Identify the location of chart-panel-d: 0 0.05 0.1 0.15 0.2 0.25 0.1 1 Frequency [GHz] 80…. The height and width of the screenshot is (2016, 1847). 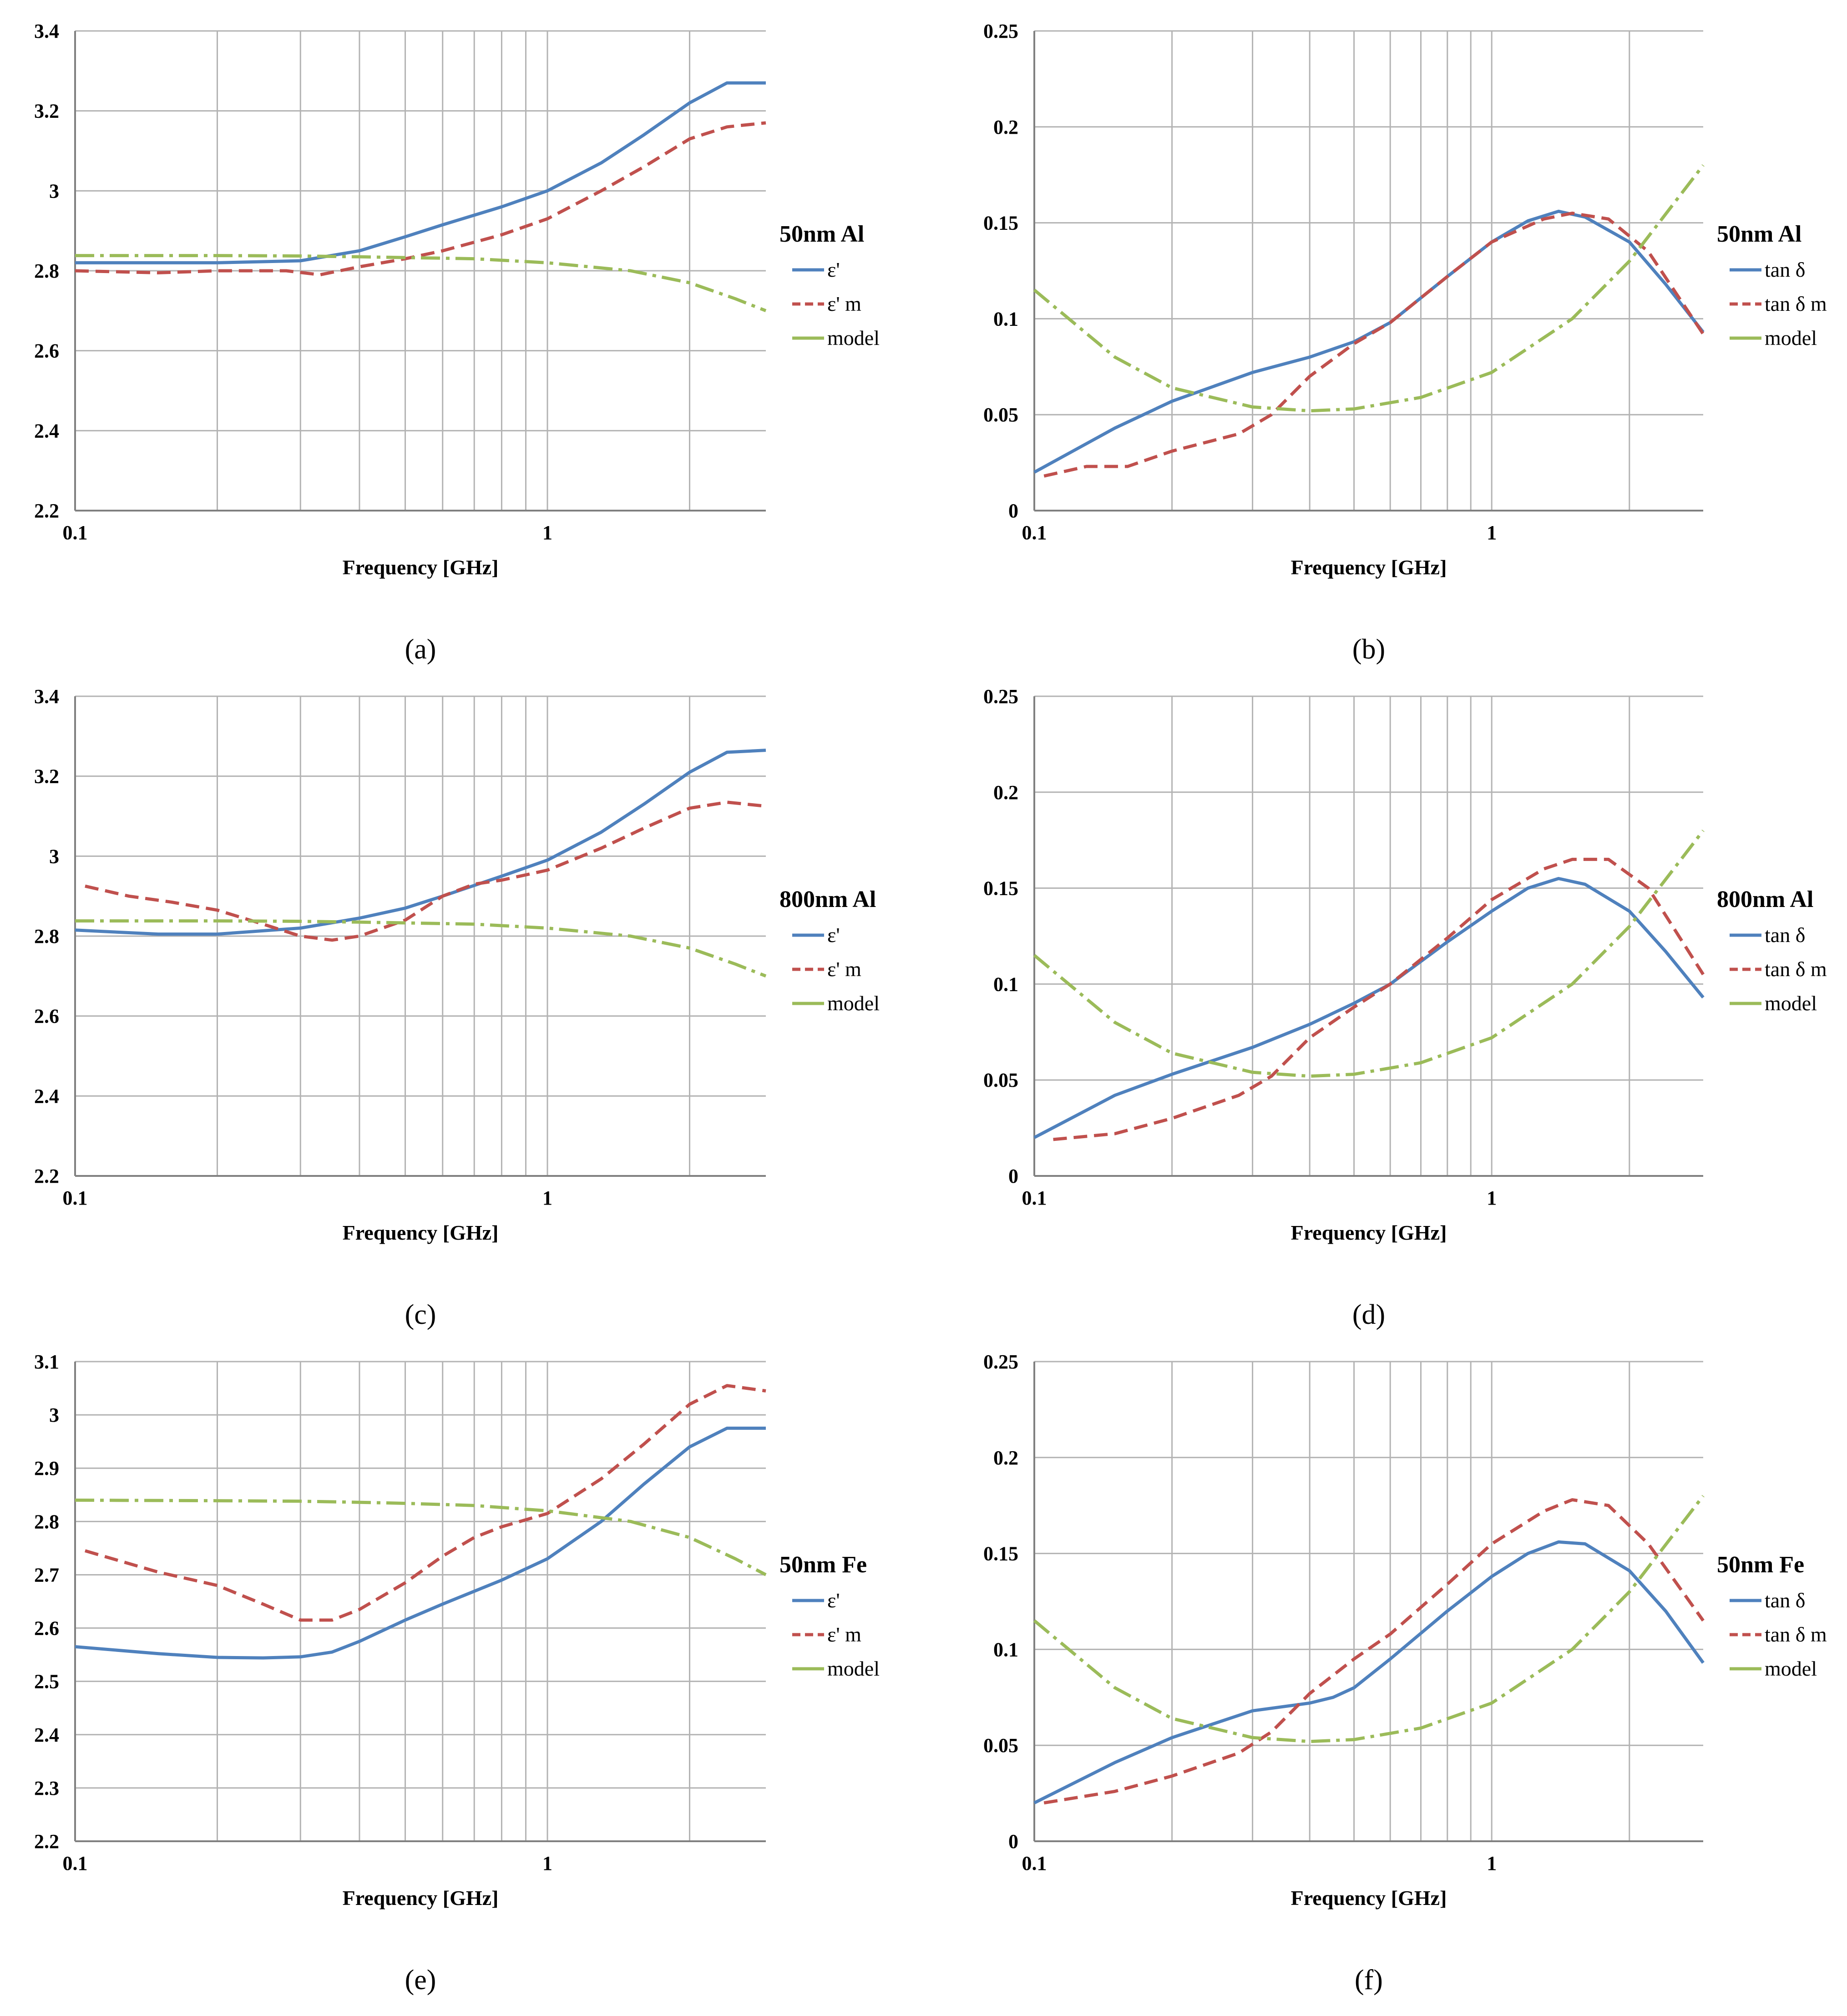
(1405, 1007).